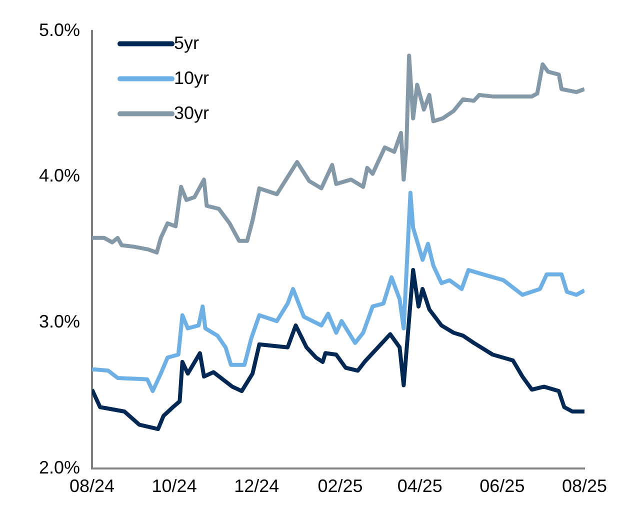 Image resolution: width=623 pixels, height=514 pixels. Describe the element at coordinates (584, 486) in the screenshot. I see `x-tick-label: 08/25` at that location.